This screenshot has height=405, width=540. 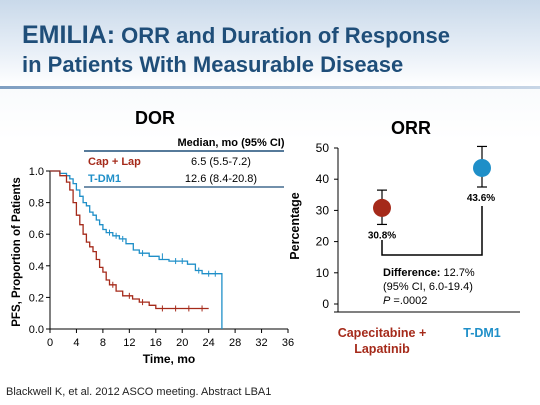 What do you see at coordinates (36, 298) in the screenshot?
I see `dor-y-tick-label: 0.2` at bounding box center [36, 298].